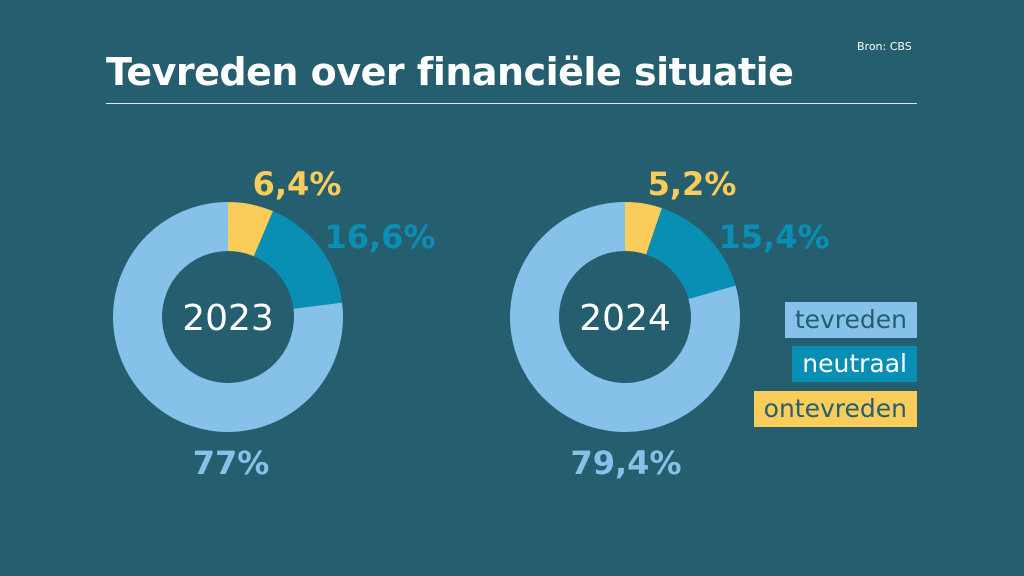 The height and width of the screenshot is (576, 1024). Describe the element at coordinates (850, 320) in the screenshot. I see `legend-tevreden: tevreden` at that location.